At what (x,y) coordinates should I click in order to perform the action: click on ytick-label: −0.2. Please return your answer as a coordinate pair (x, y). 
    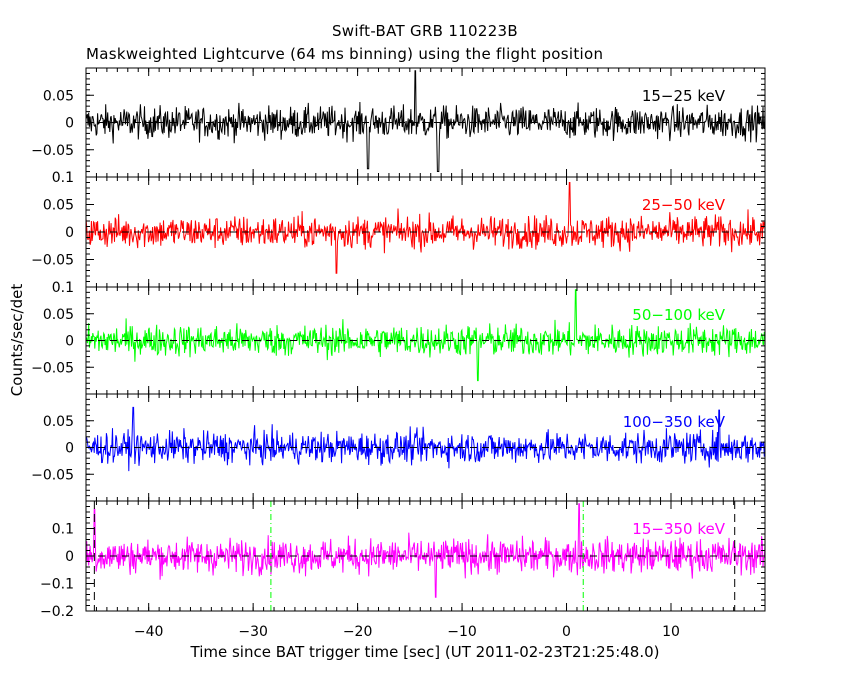
    Looking at the image, I should click on (57, 612).